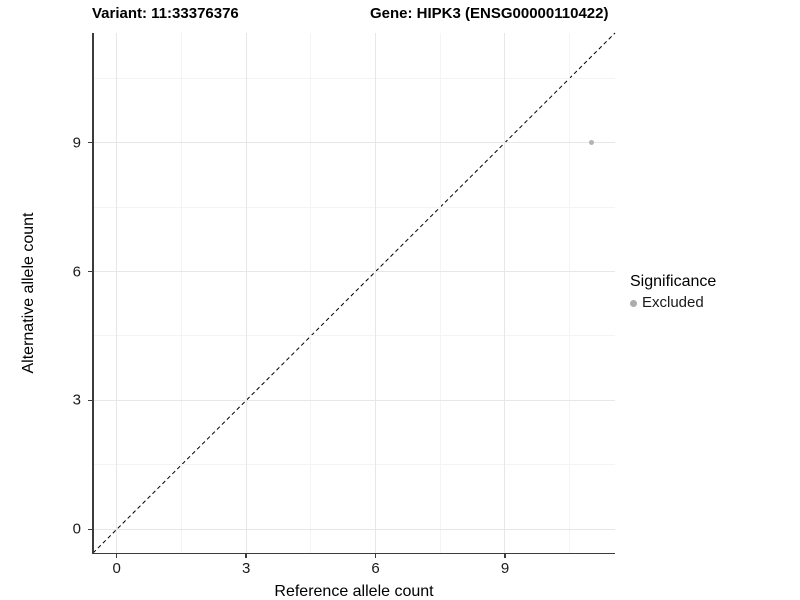 This screenshot has height=600, width=800. Describe the element at coordinates (76, 529) in the screenshot. I see `y-tick-label: 0` at that location.